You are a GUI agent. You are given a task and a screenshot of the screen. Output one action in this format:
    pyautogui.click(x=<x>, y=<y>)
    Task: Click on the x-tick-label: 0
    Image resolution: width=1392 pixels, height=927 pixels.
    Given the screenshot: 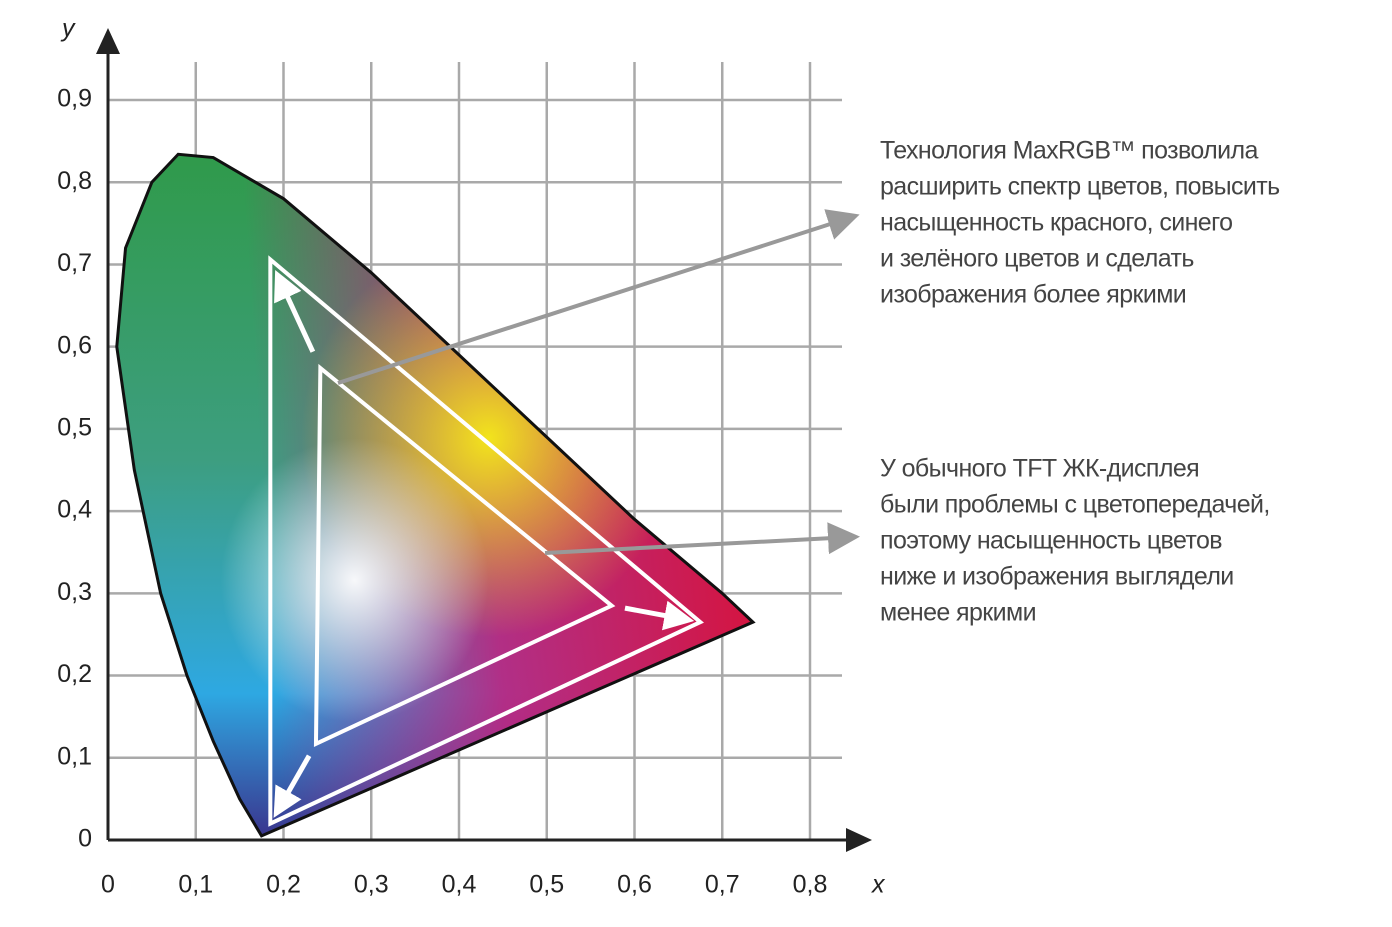 What is the action you would take?
    pyautogui.click(x=108, y=885)
    